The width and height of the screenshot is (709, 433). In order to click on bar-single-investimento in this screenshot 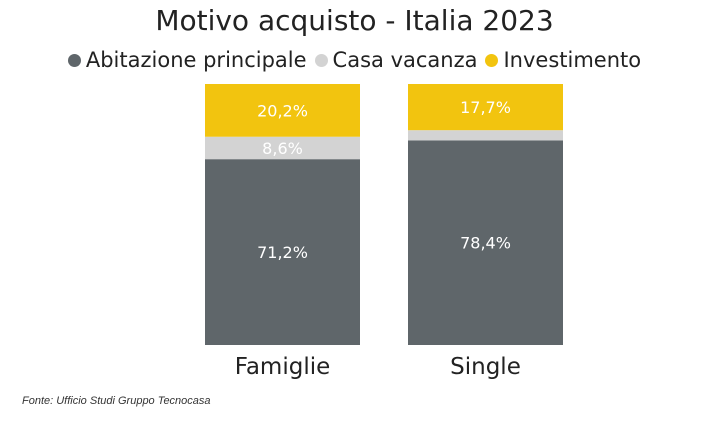, I will do `click(485, 107)`.